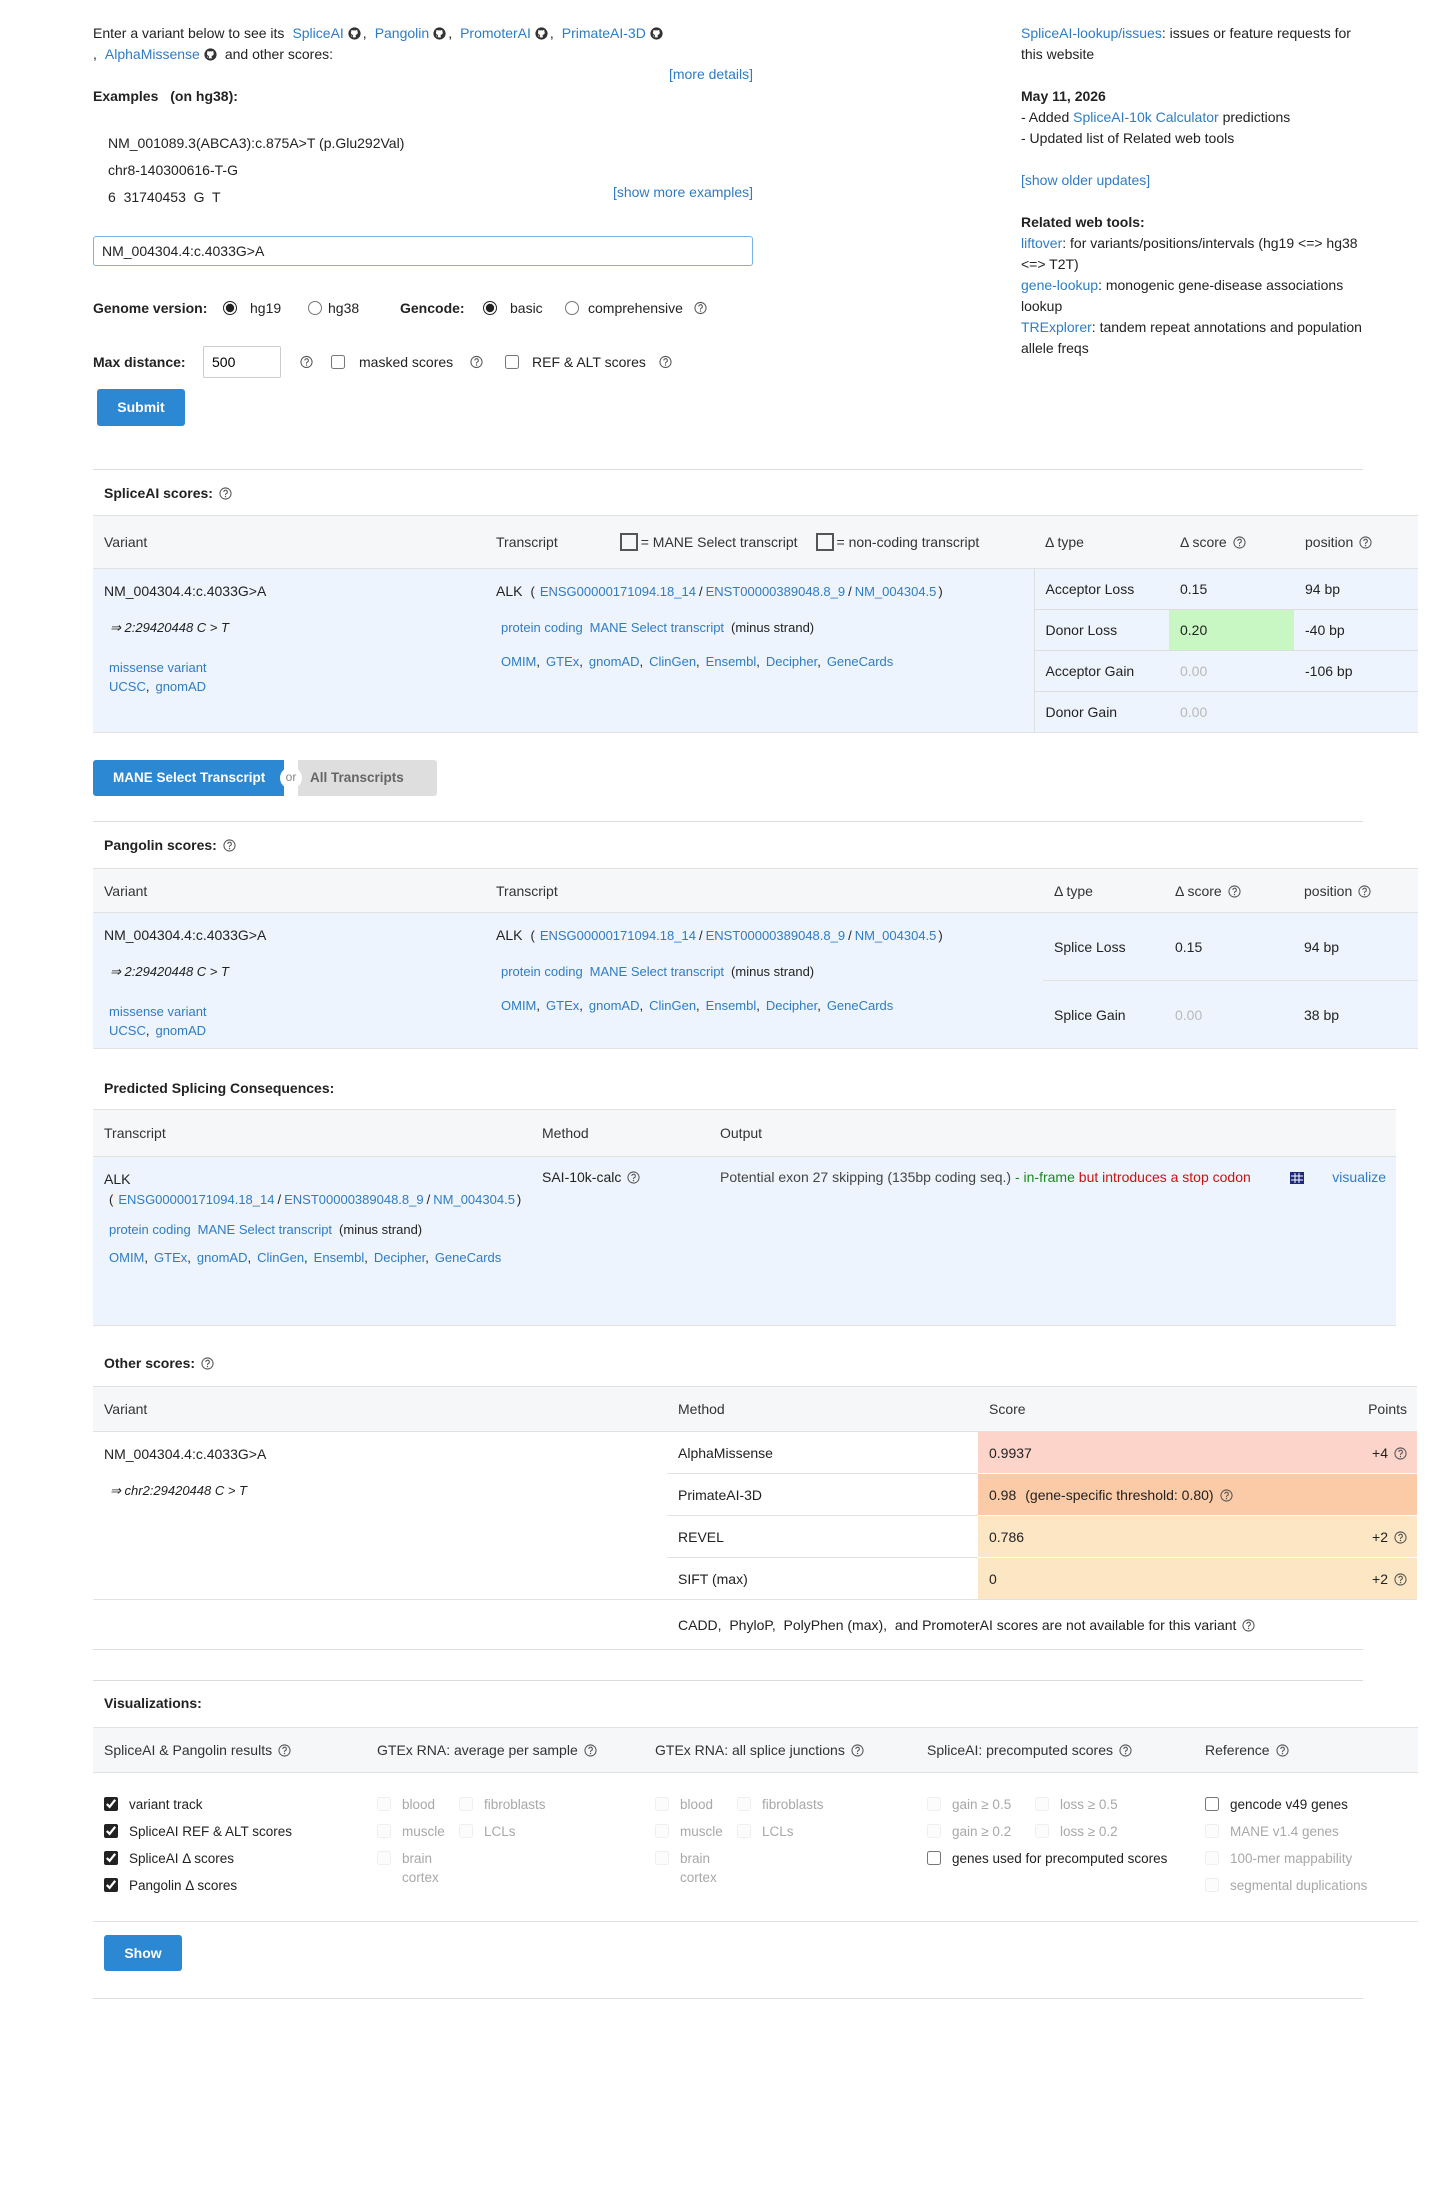 The image size is (1454, 2200). Describe the element at coordinates (710, 74) in the screenshot. I see `more-details-link: [more details]` at that location.